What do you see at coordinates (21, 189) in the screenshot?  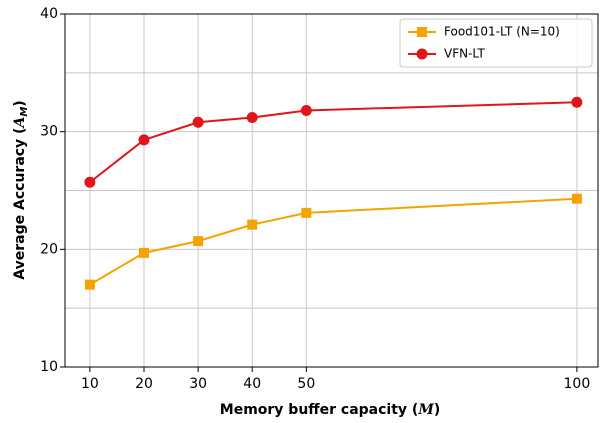 I see `y-axis-label: Average Accuracy (AM)` at bounding box center [21, 189].